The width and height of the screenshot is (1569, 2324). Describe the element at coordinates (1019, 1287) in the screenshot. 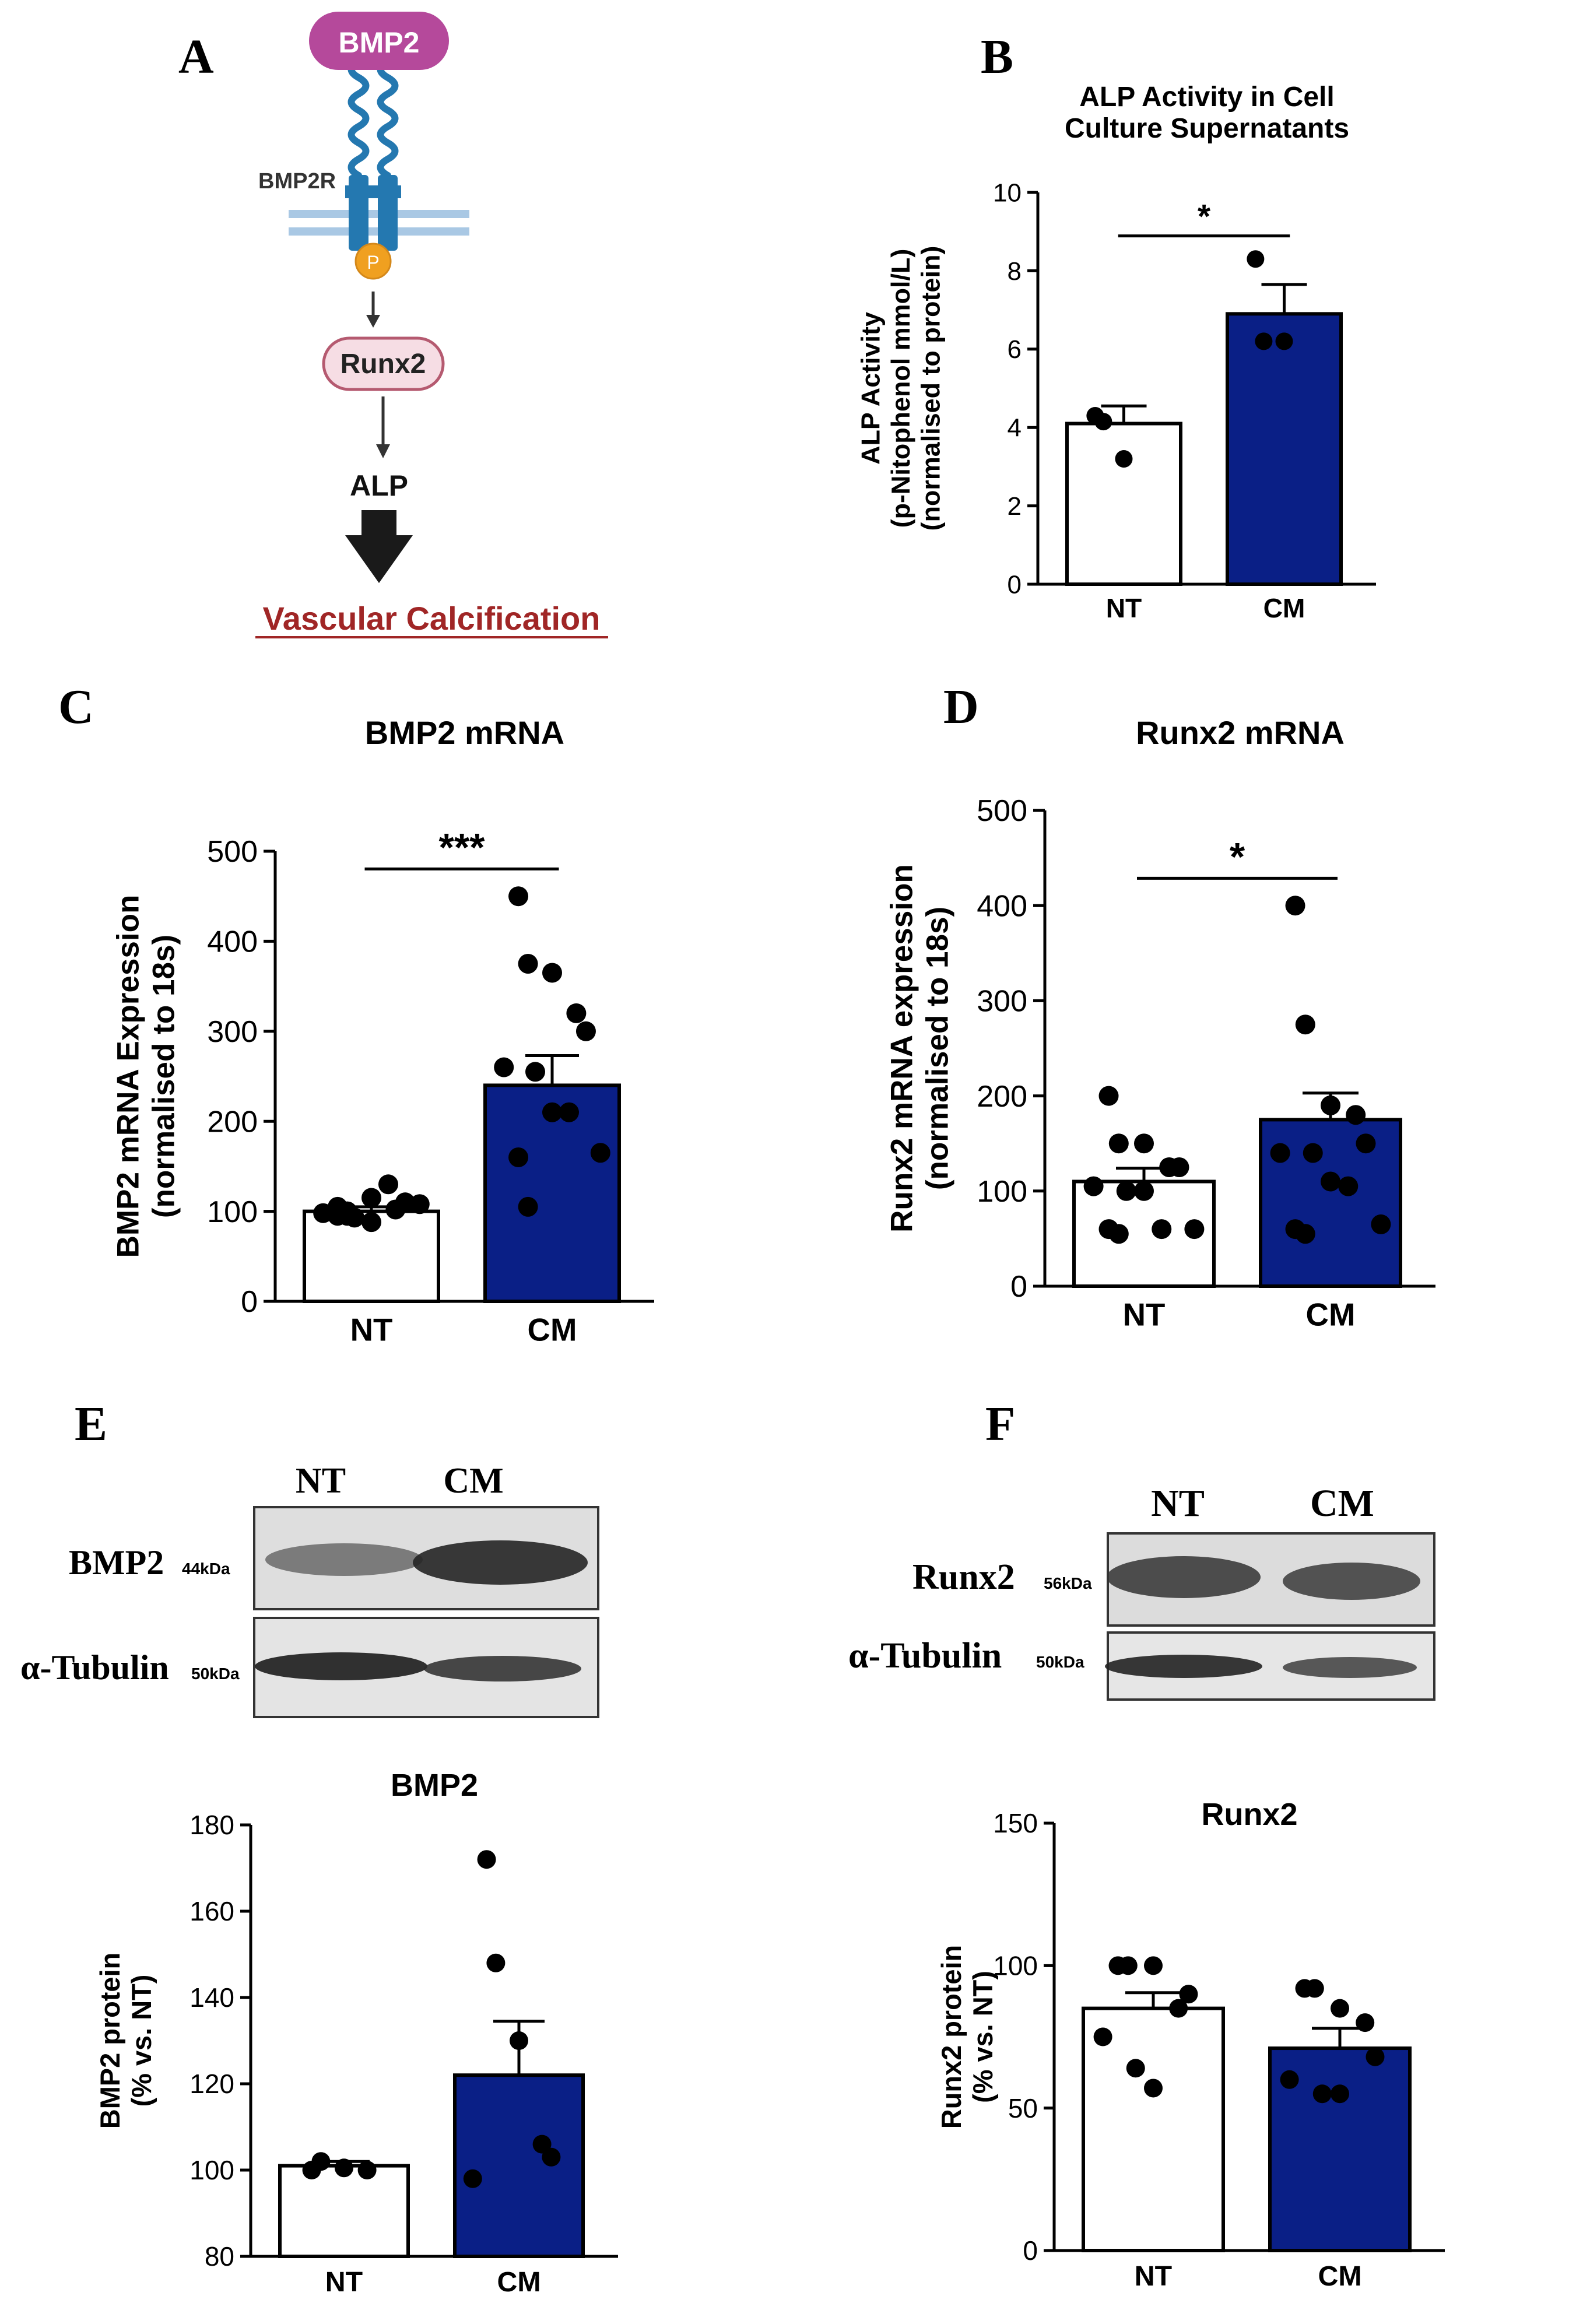

I see `chart-d-y-tick-label: 0` at that location.